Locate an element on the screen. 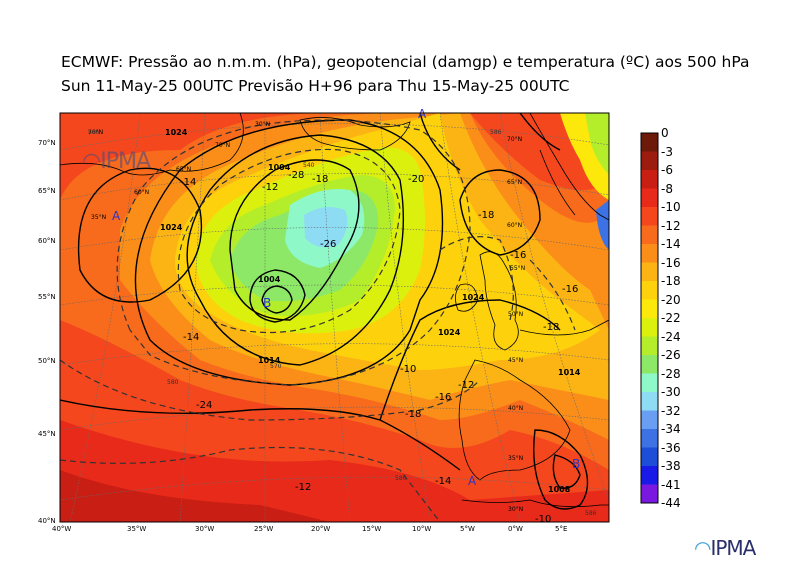 This screenshot has width=800, height=566. longitude-label: 20°W is located at coordinates (321, 529).